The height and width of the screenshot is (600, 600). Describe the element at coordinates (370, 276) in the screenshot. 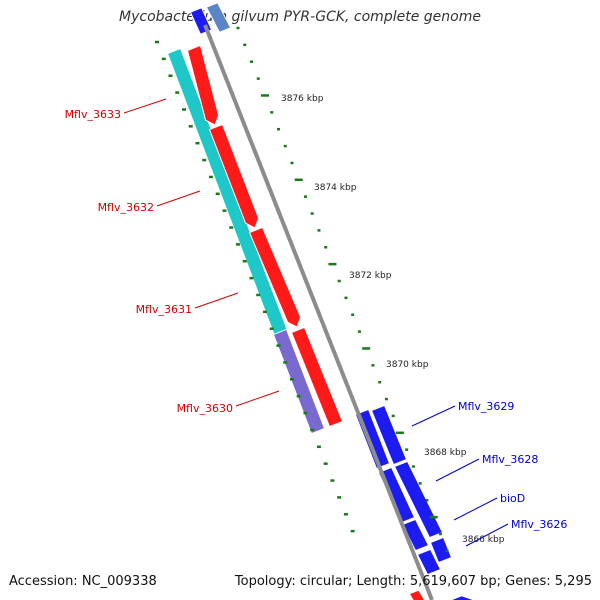

I see `scale-tick-label: 3872 kbp` at that location.